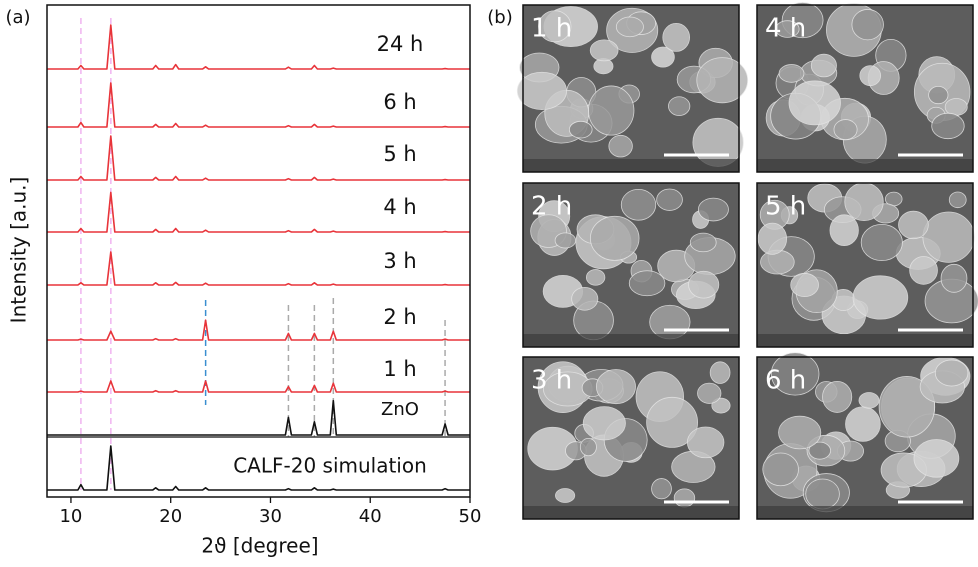  I want to click on sem-image: 2 h, so click(631, 265).